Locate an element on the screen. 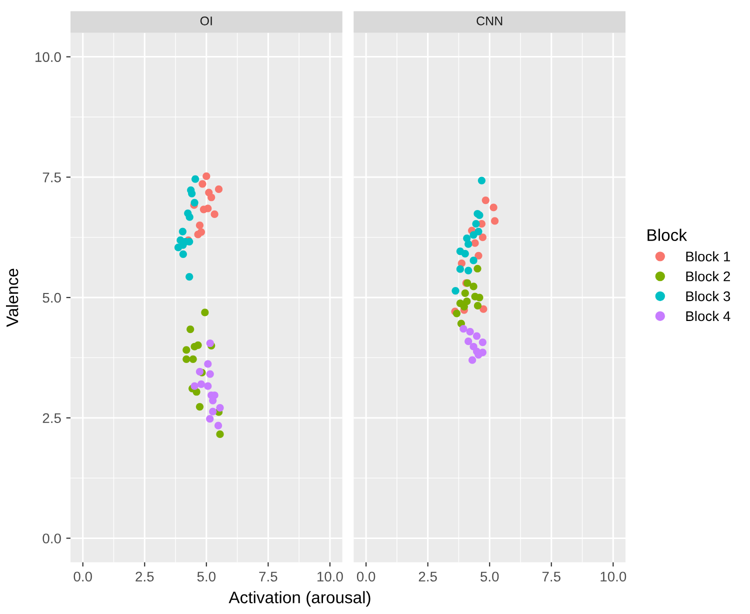 This screenshot has width=750, height=614. y-tick-label: 2.5 is located at coordinates (51, 418).